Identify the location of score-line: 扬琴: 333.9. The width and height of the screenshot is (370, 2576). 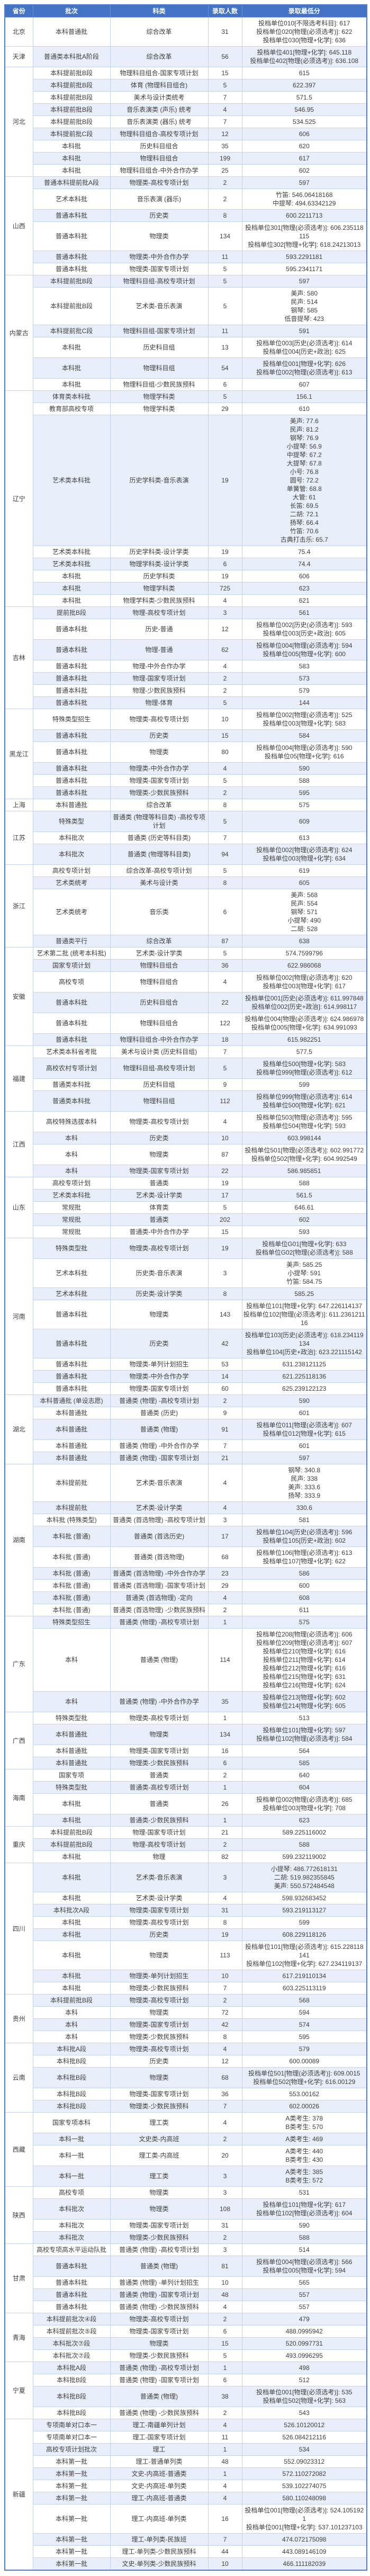
(304, 1495).